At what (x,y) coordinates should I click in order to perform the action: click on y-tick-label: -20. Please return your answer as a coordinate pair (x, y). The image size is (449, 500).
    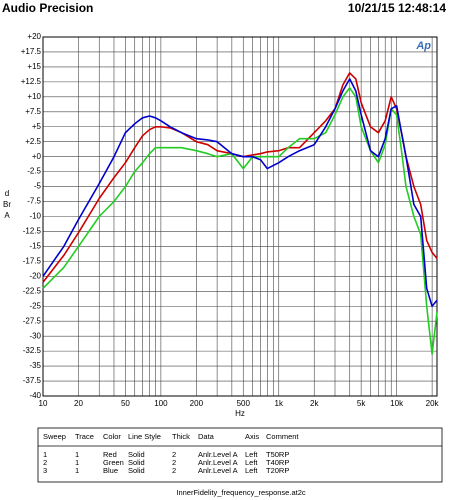
    Looking at the image, I should click on (35, 275).